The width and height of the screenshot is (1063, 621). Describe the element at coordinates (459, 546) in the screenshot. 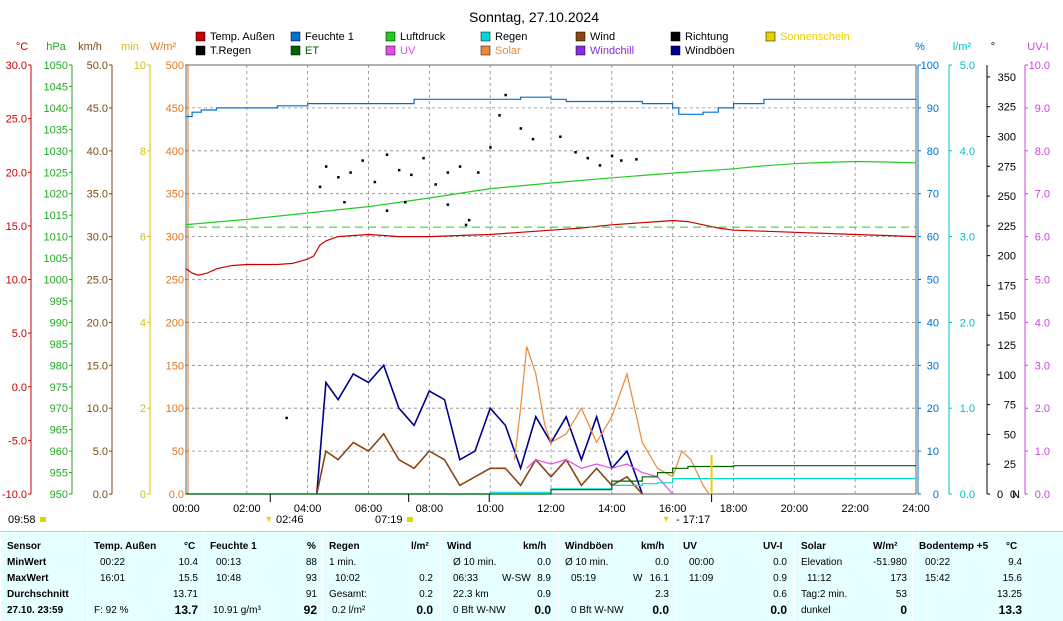

I see `stats-wind-header: Wind` at that location.